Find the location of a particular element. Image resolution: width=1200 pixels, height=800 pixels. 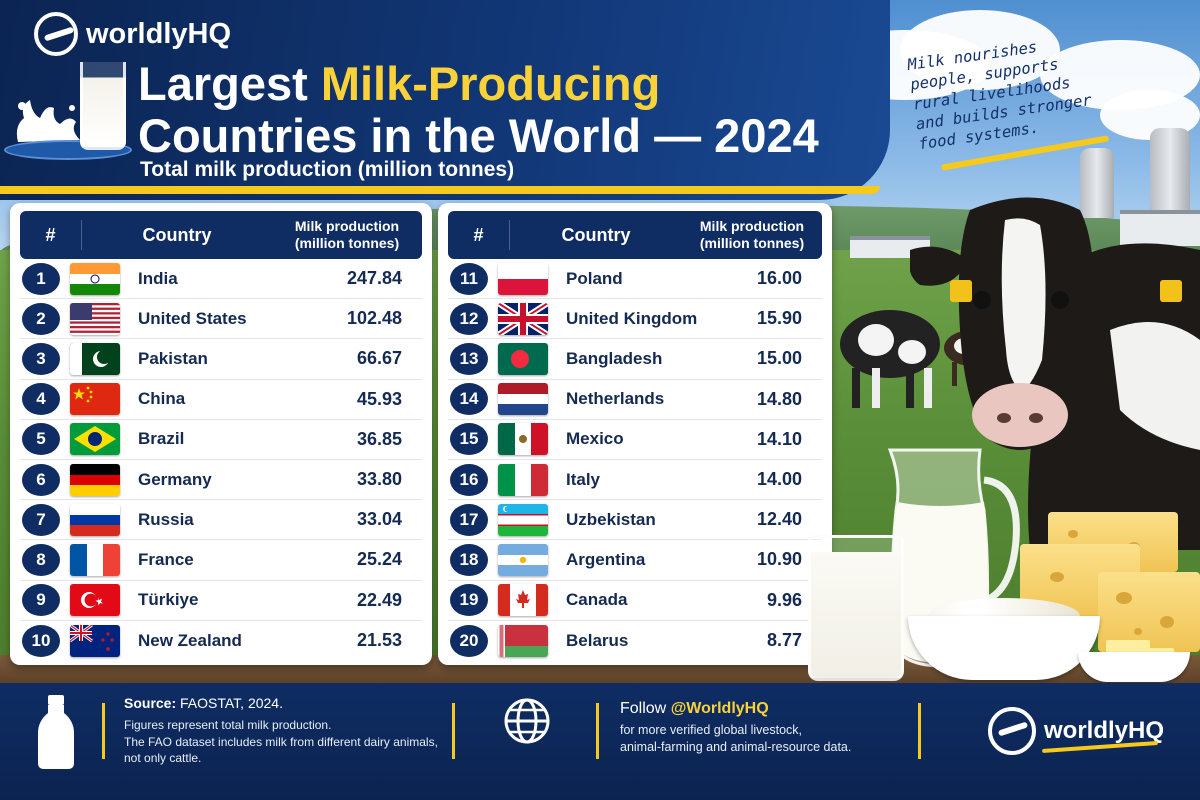

table-row: 12 United Kingdom 15.90 is located at coordinates (635, 319).